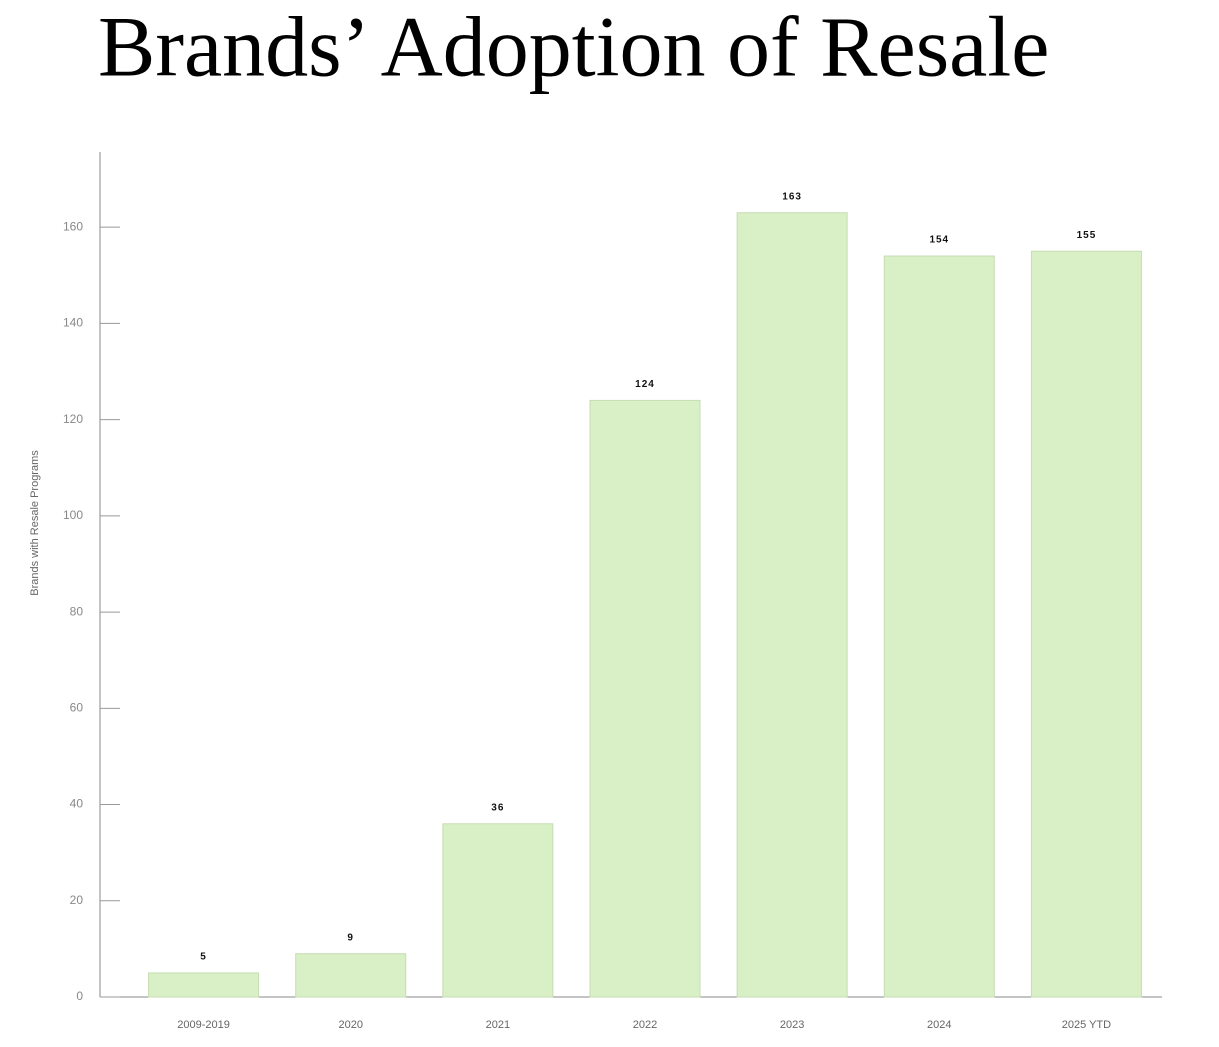 Image resolution: width=1219 pixels, height=1047 pixels. I want to click on value-label: 154, so click(939, 240).